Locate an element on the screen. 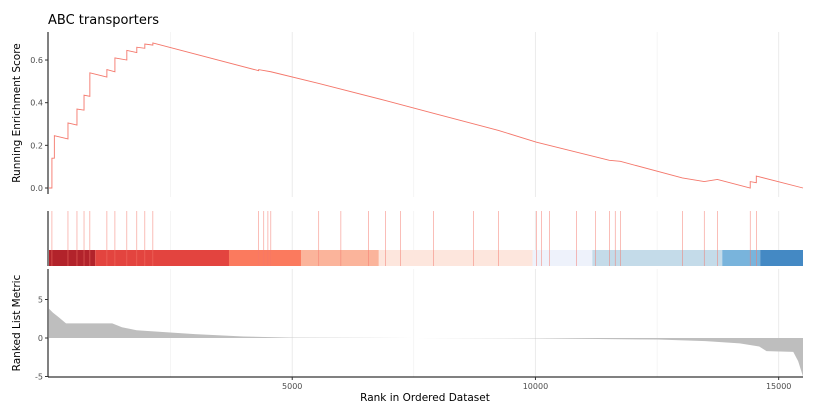 The height and width of the screenshot is (409, 818). y-axis-label-es: Running Enrichment Score is located at coordinates (17, 113).